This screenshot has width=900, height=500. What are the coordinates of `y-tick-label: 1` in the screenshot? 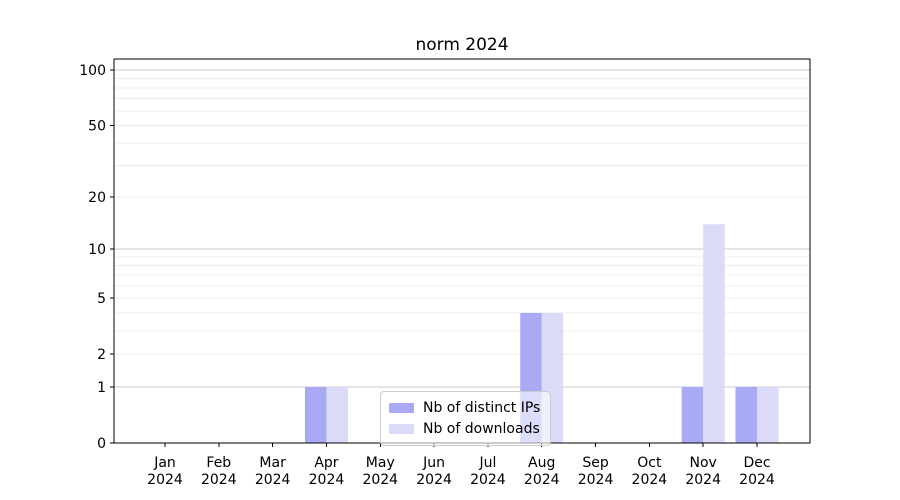 It's located at (101, 388).